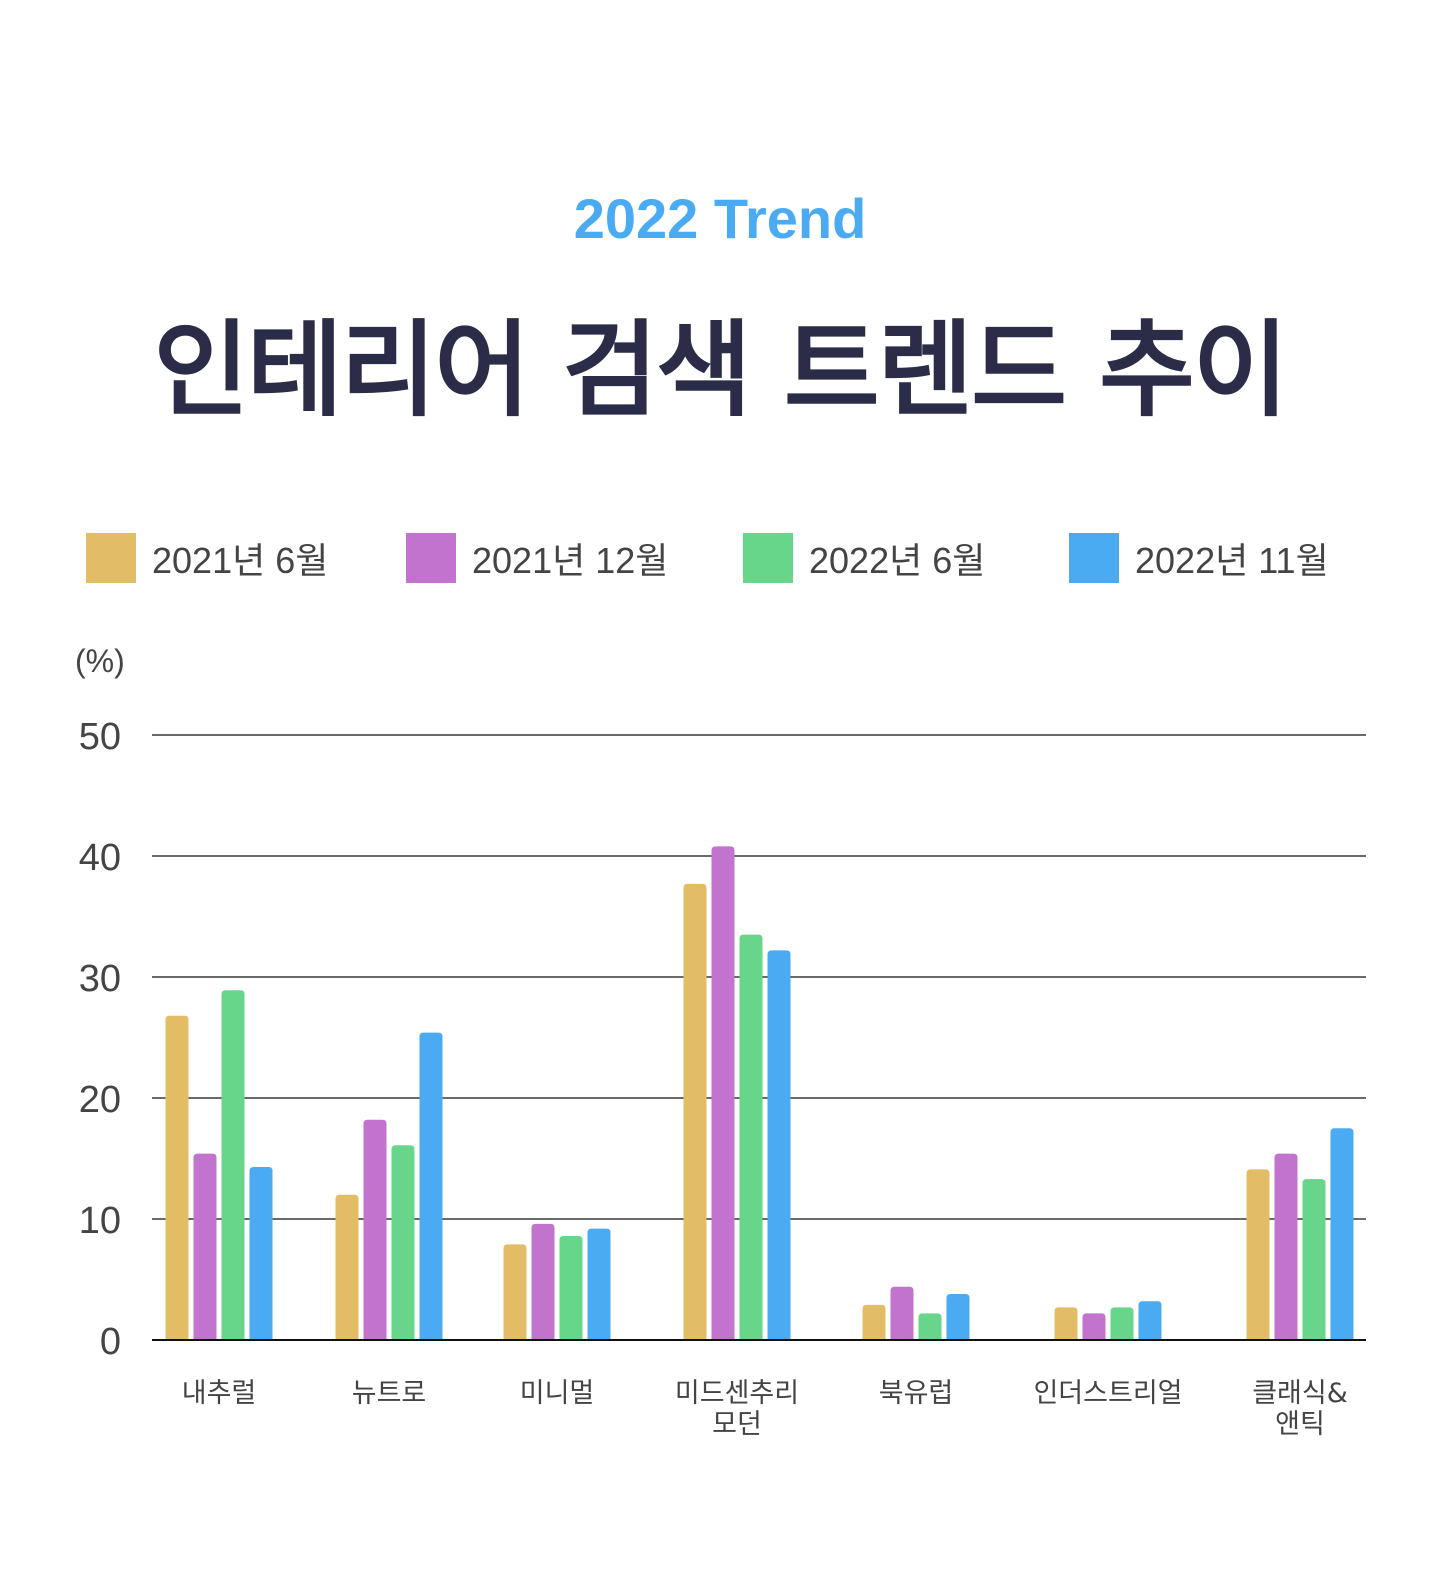 The width and height of the screenshot is (1440, 1585). What do you see at coordinates (100, 858) in the screenshot?
I see `y-tick-label: 40` at bounding box center [100, 858].